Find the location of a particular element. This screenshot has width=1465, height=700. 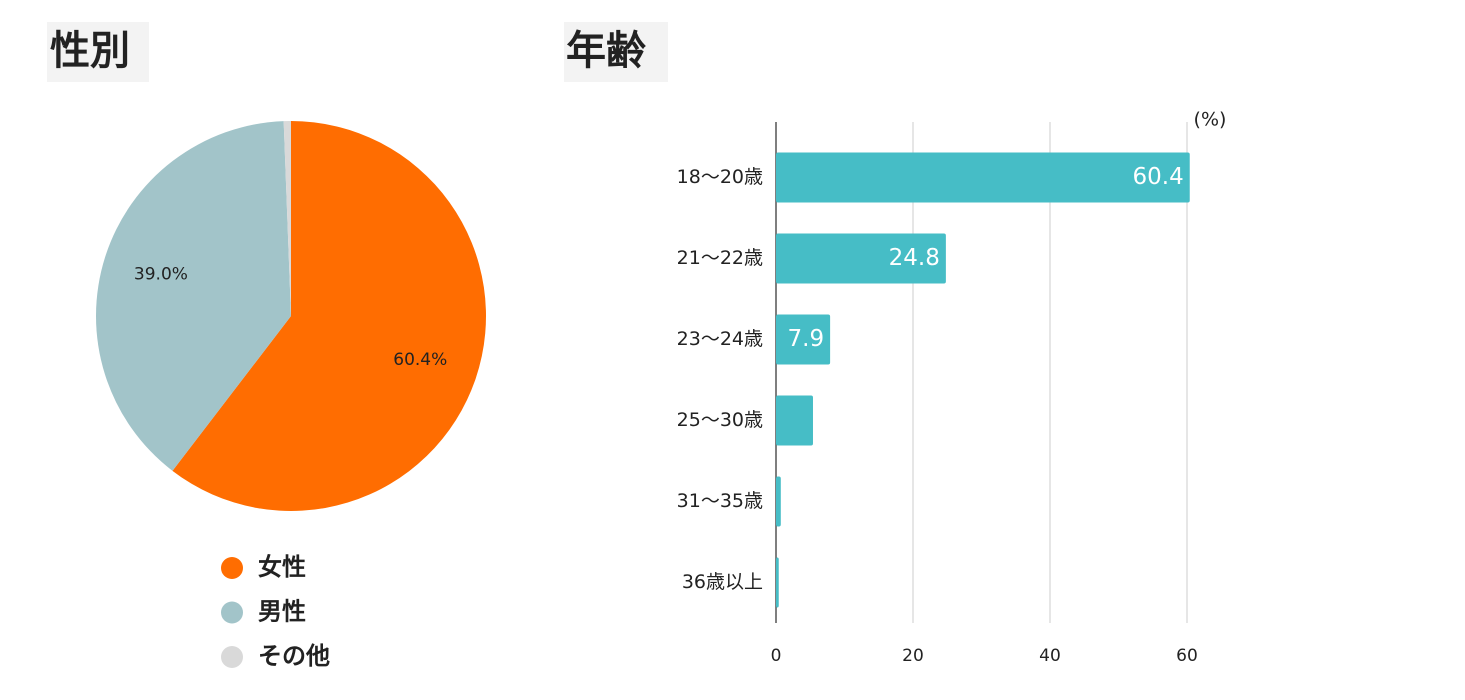

x-tick-label: 60 is located at coordinates (1187, 656).